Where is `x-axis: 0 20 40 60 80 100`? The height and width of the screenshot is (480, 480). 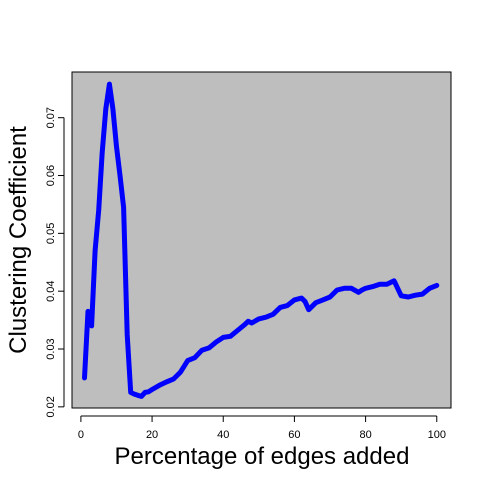 x-axis: 0 20 40 60 80 100 is located at coordinates (262, 428).